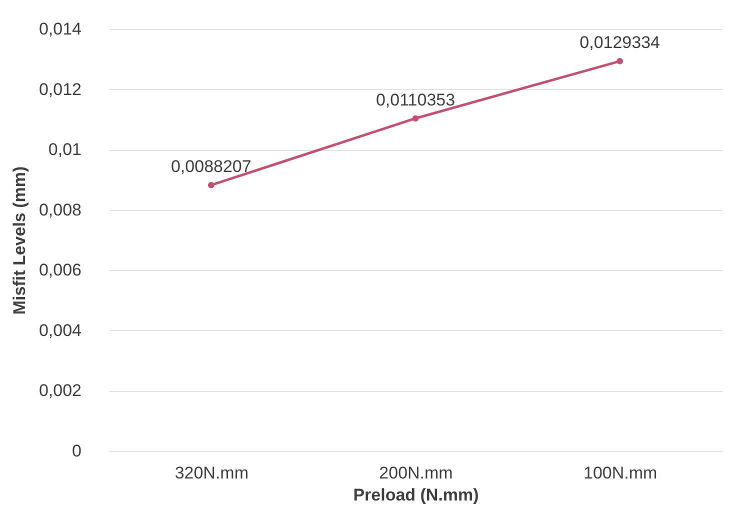 The height and width of the screenshot is (515, 732). What do you see at coordinates (60, 210) in the screenshot?
I see `y-tick-label: 0,008` at bounding box center [60, 210].